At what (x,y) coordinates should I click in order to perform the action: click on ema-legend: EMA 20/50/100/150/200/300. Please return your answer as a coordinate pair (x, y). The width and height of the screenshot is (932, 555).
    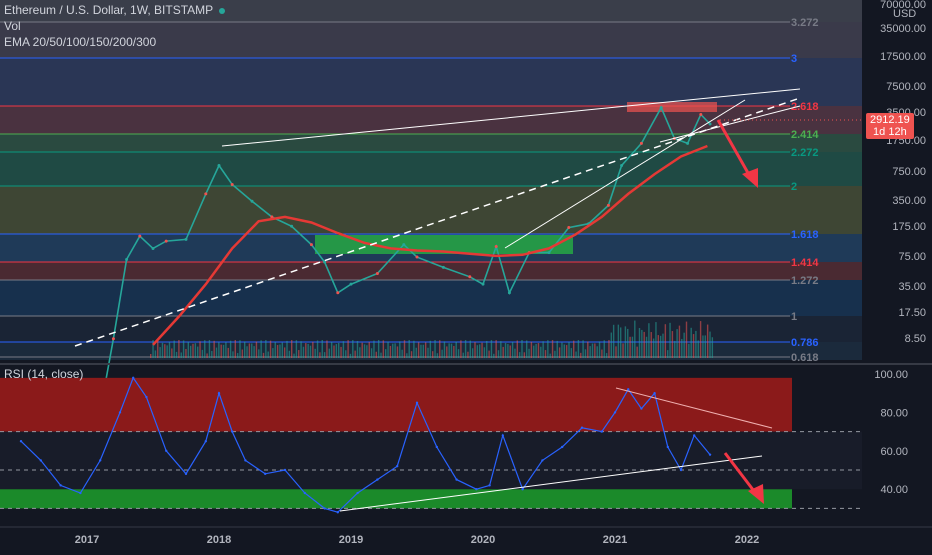
    Looking at the image, I should click on (80, 42).